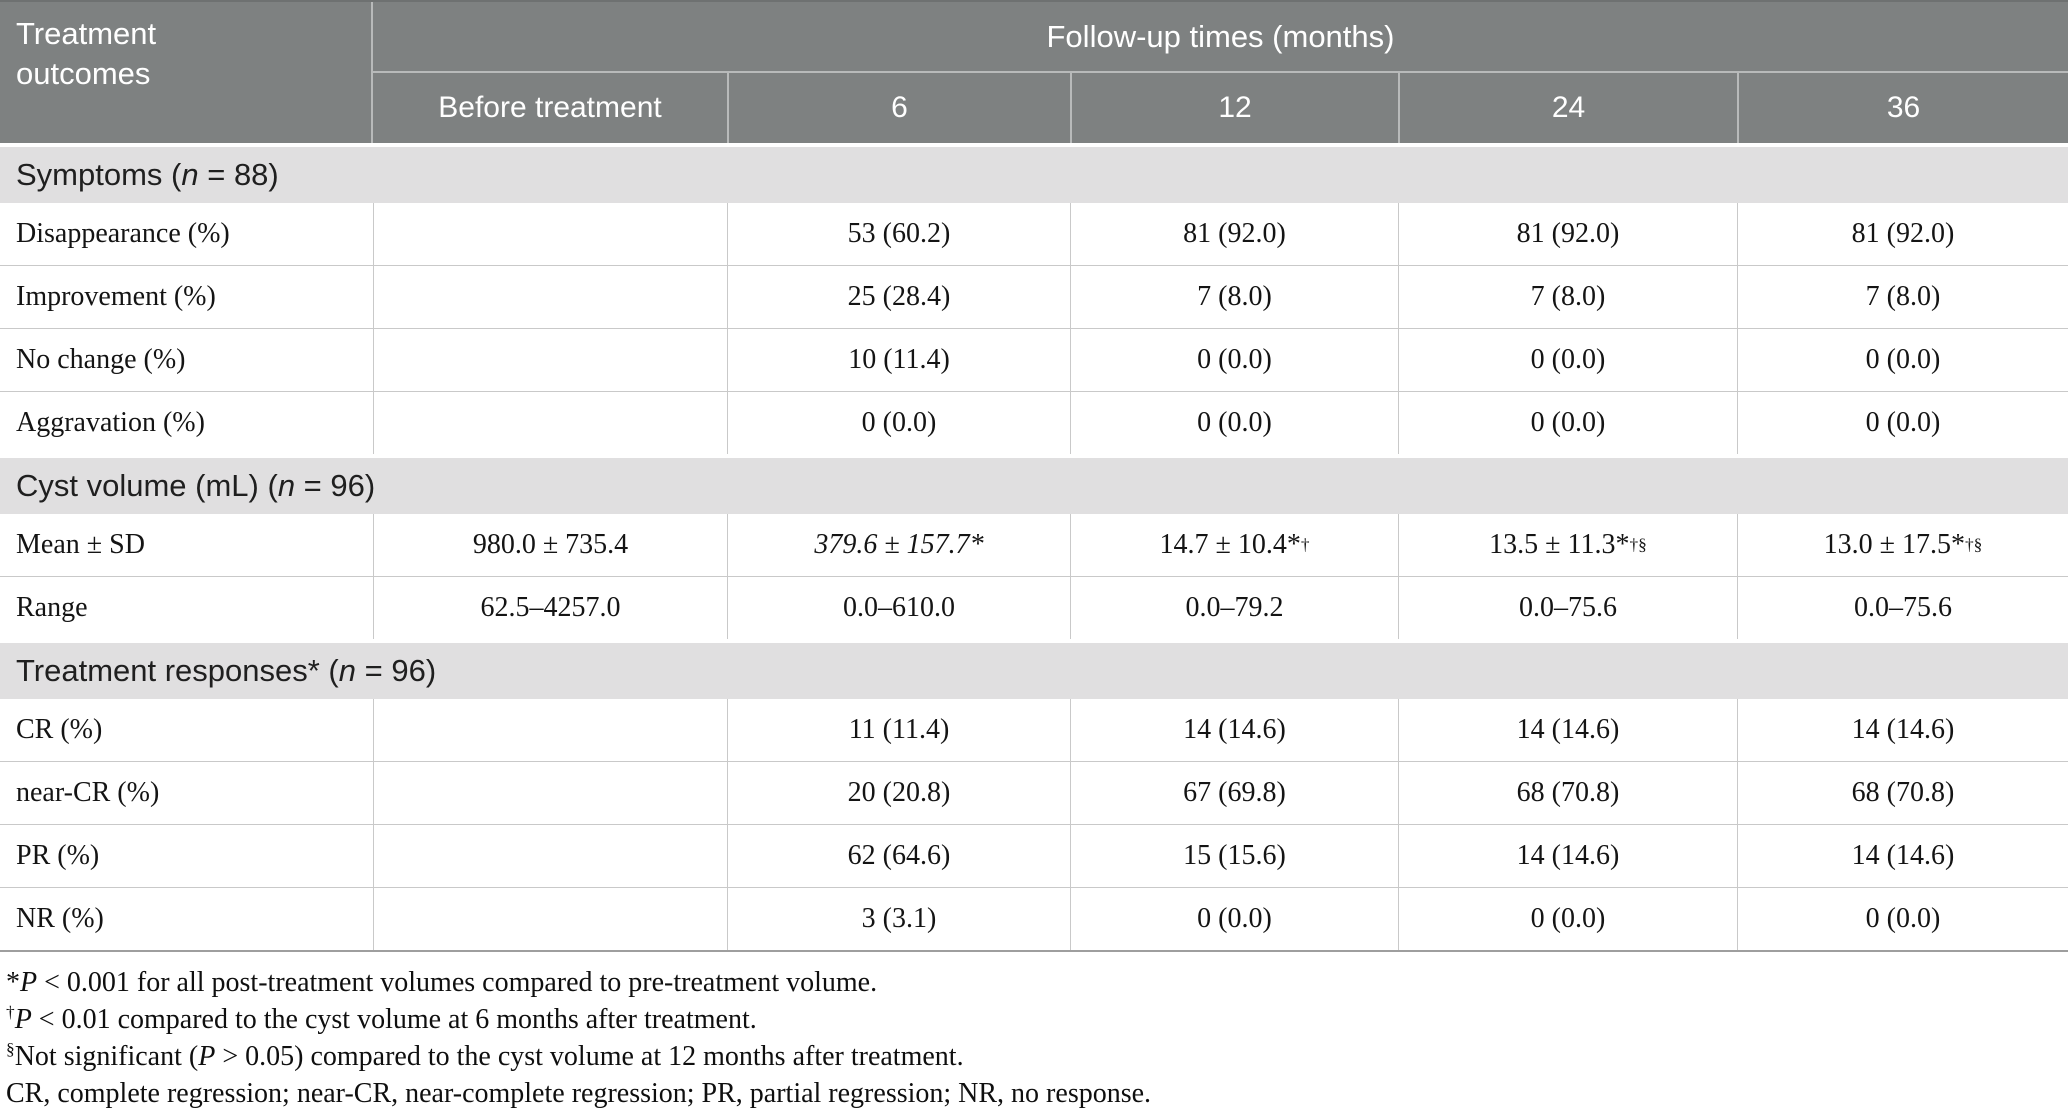  What do you see at coordinates (898, 297) in the screenshot?
I see `table-cell: 25 (28.4)` at bounding box center [898, 297].